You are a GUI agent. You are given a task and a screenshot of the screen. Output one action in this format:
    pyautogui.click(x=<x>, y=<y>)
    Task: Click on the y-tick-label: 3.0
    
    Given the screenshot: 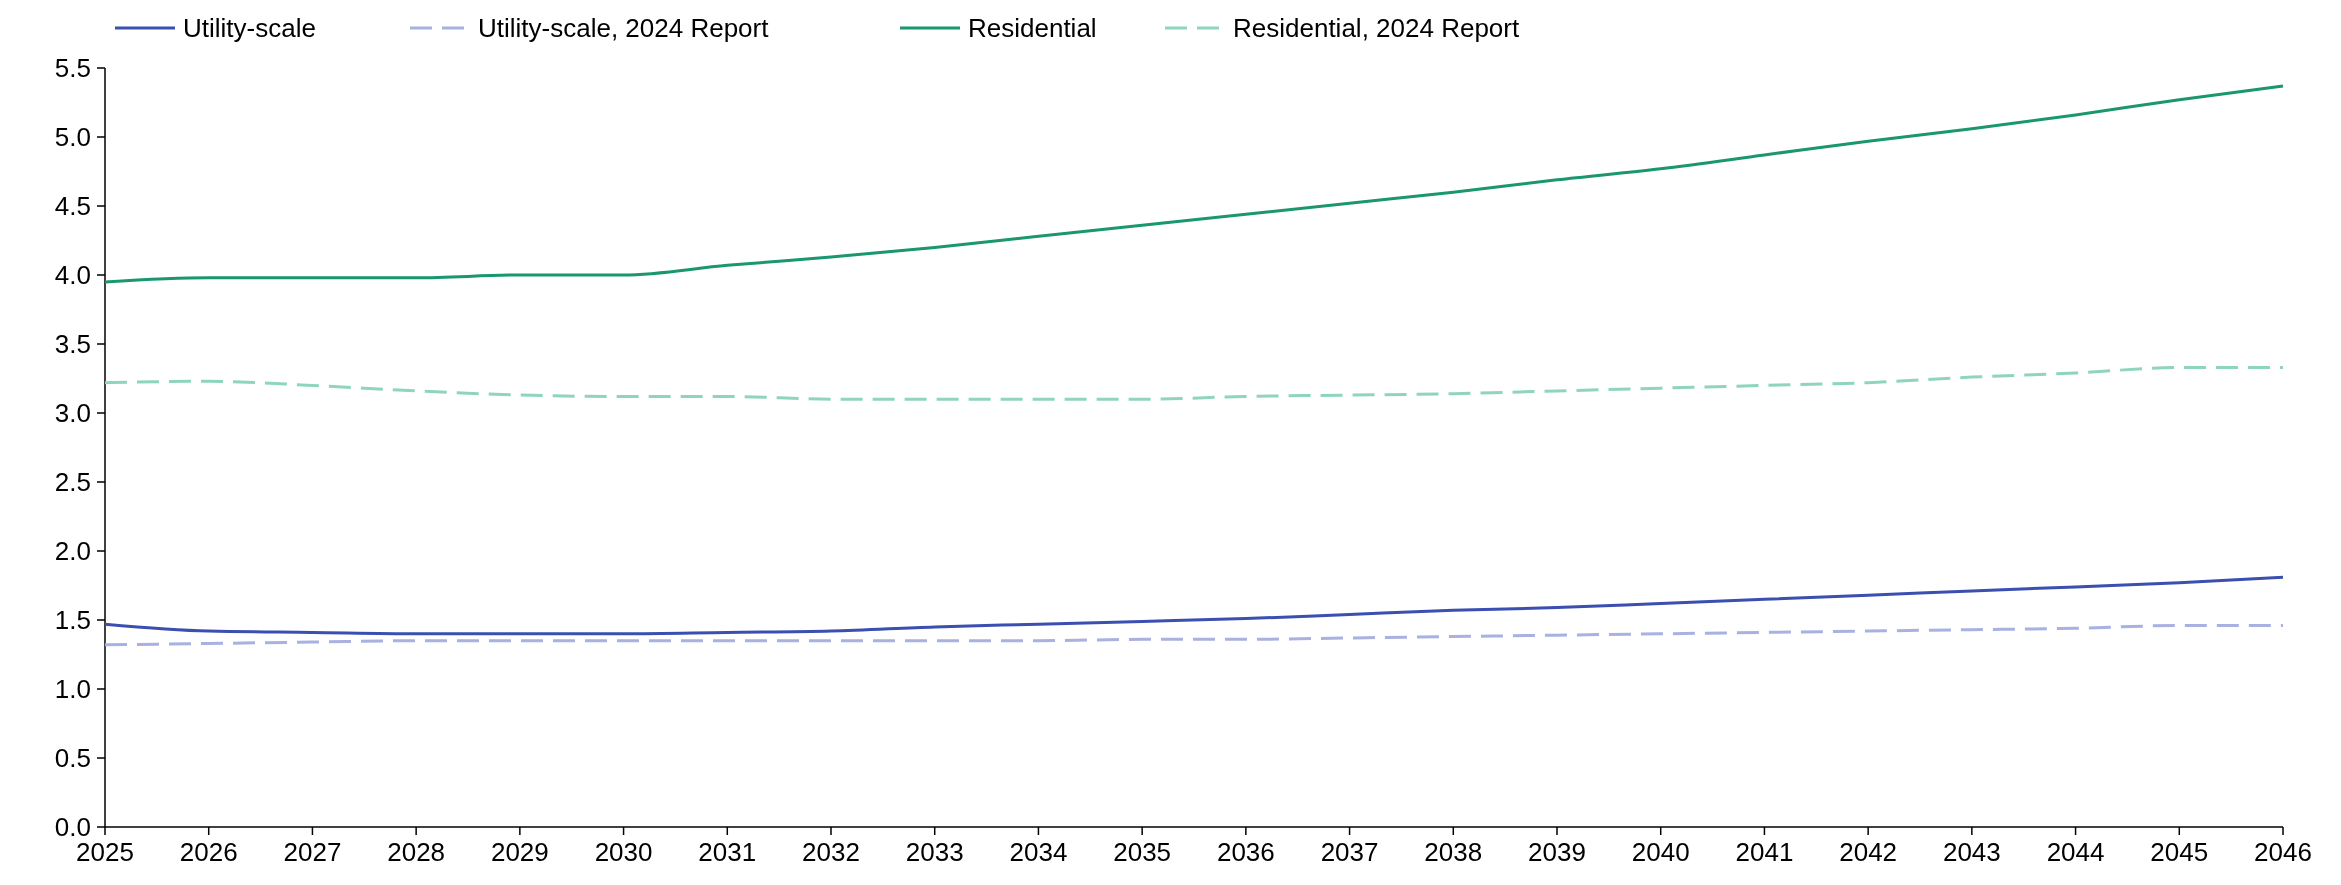 What is the action you would take?
    pyautogui.click(x=72, y=413)
    